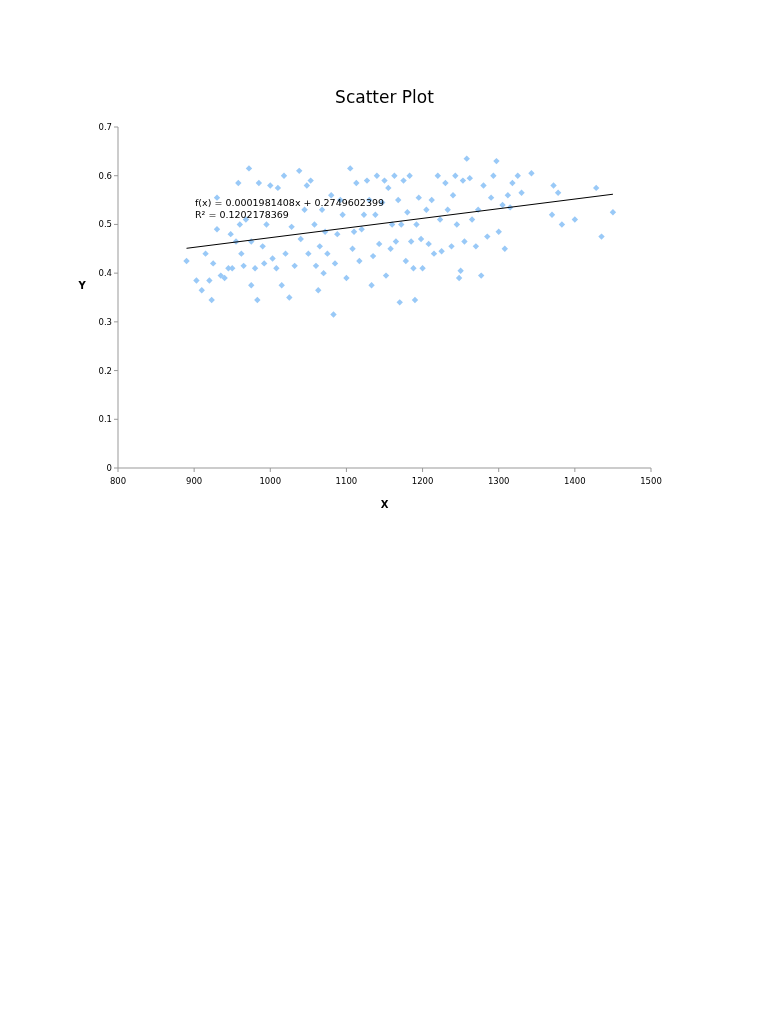  Describe the element at coordinates (109, 468) in the screenshot. I see `y-tick-label: 0` at that location.